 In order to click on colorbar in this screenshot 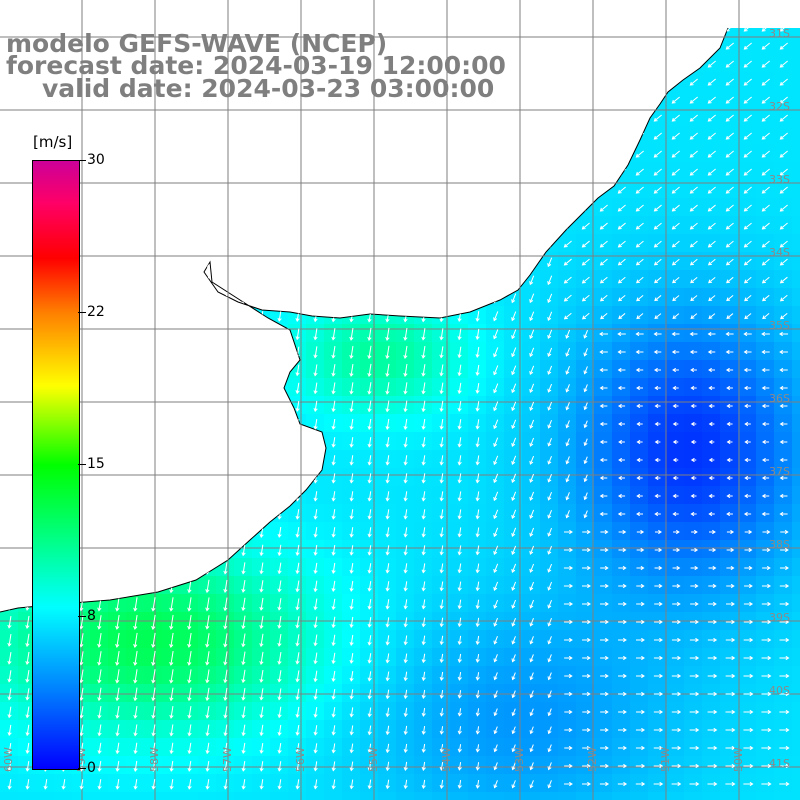, I will do `click(56, 465)`.